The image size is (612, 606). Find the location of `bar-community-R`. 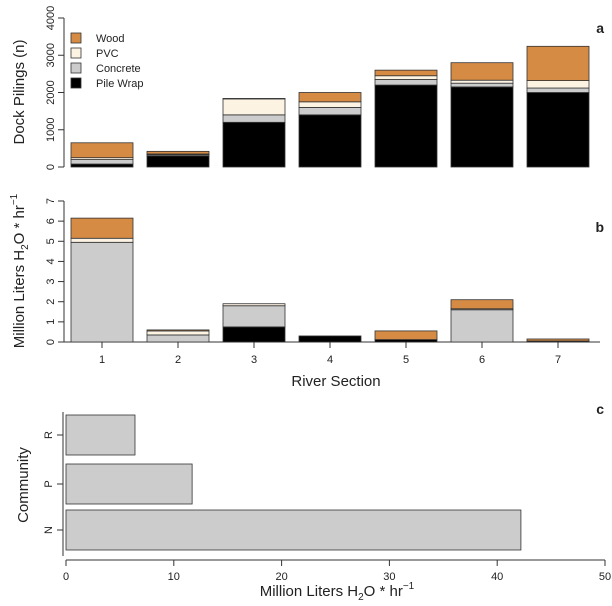

bar-community-R is located at coordinates (100, 435).